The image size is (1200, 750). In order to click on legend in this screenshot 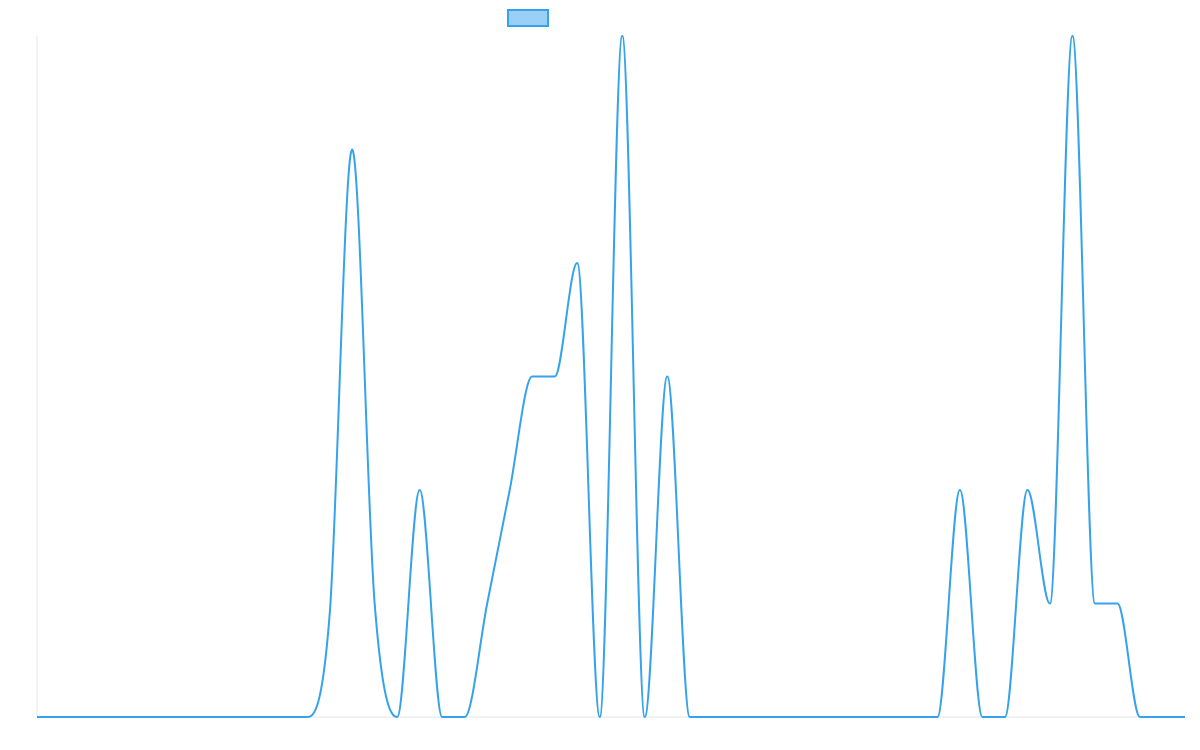, I will do `click(528, 18)`.